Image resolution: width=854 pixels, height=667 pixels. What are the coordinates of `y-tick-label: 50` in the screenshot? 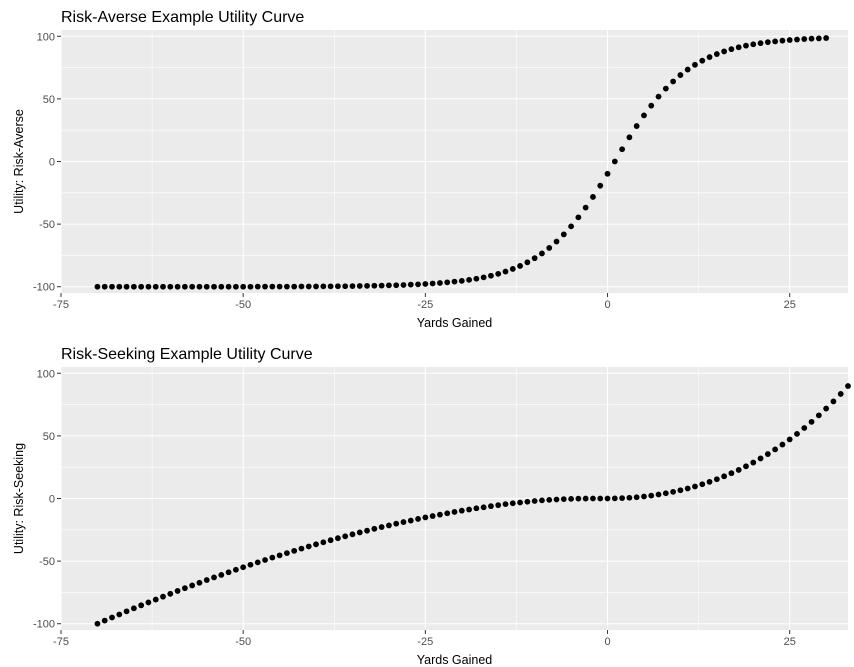 It's located at (49, 437).